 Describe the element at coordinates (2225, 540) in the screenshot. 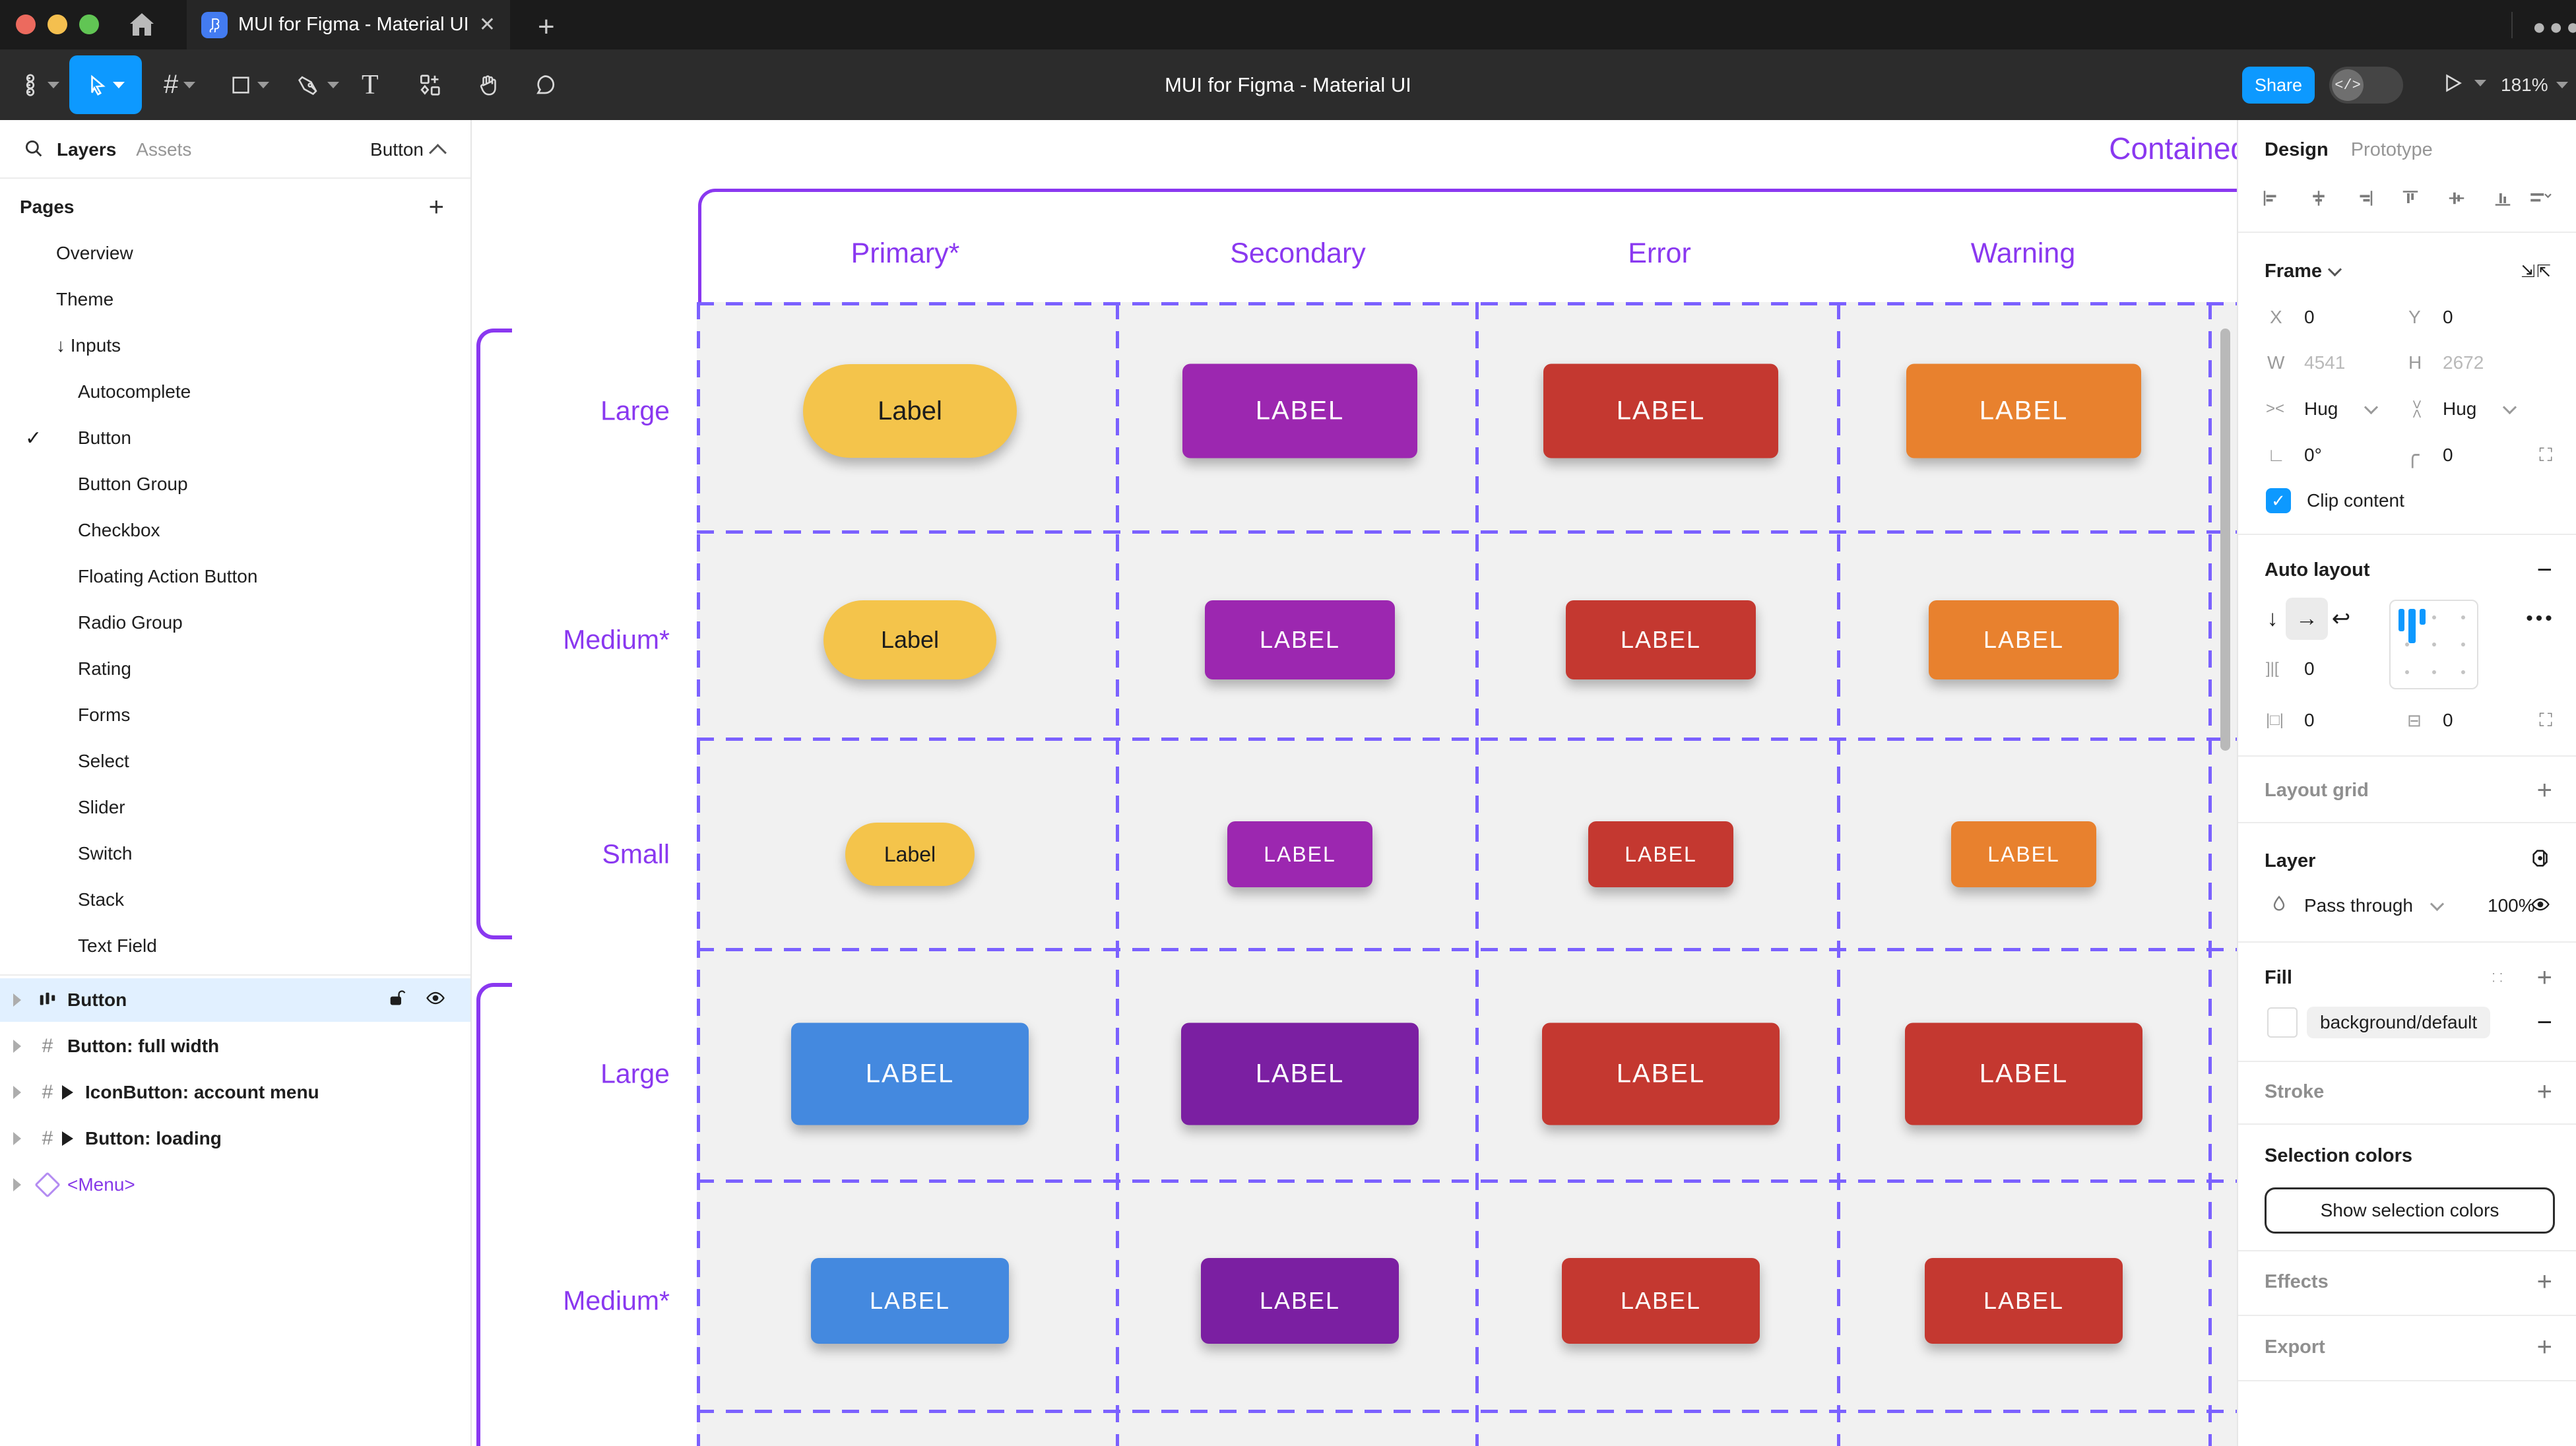

I see `canvas-scrollbar` at that location.